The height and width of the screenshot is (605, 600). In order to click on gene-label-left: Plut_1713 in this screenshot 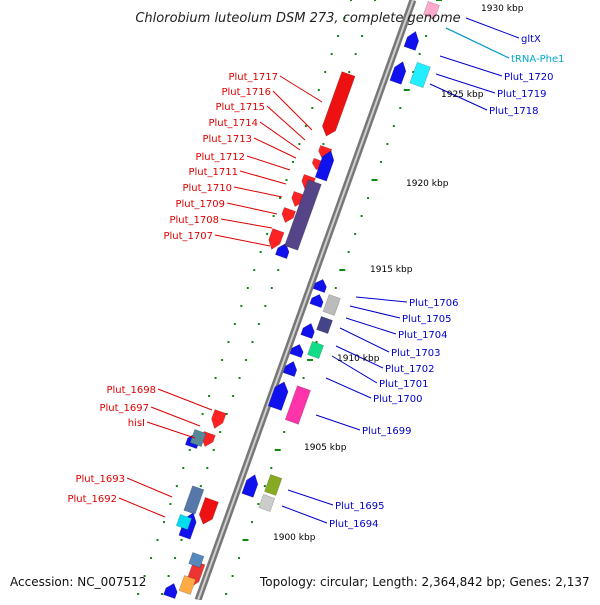, I will do `click(227, 139)`.